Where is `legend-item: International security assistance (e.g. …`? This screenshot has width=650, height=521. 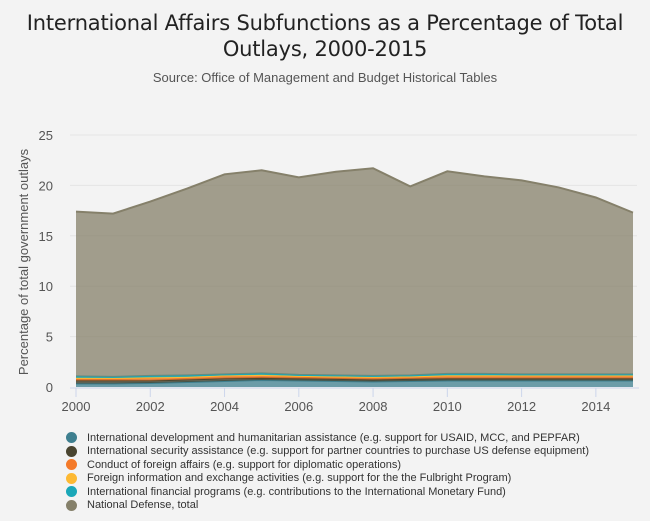 legend-item: International security assistance (e.g. … is located at coordinates (327, 452).